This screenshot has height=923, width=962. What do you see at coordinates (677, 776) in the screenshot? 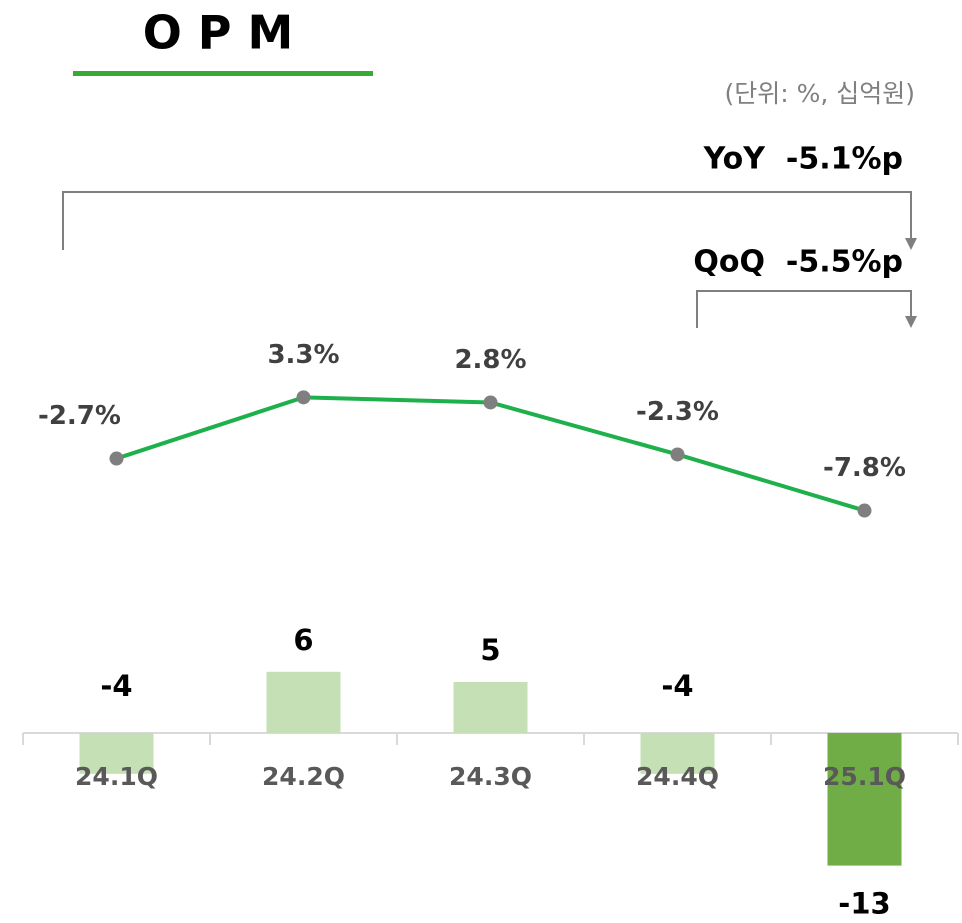
I see `x-tick-label: 24.4Q` at bounding box center [677, 776].